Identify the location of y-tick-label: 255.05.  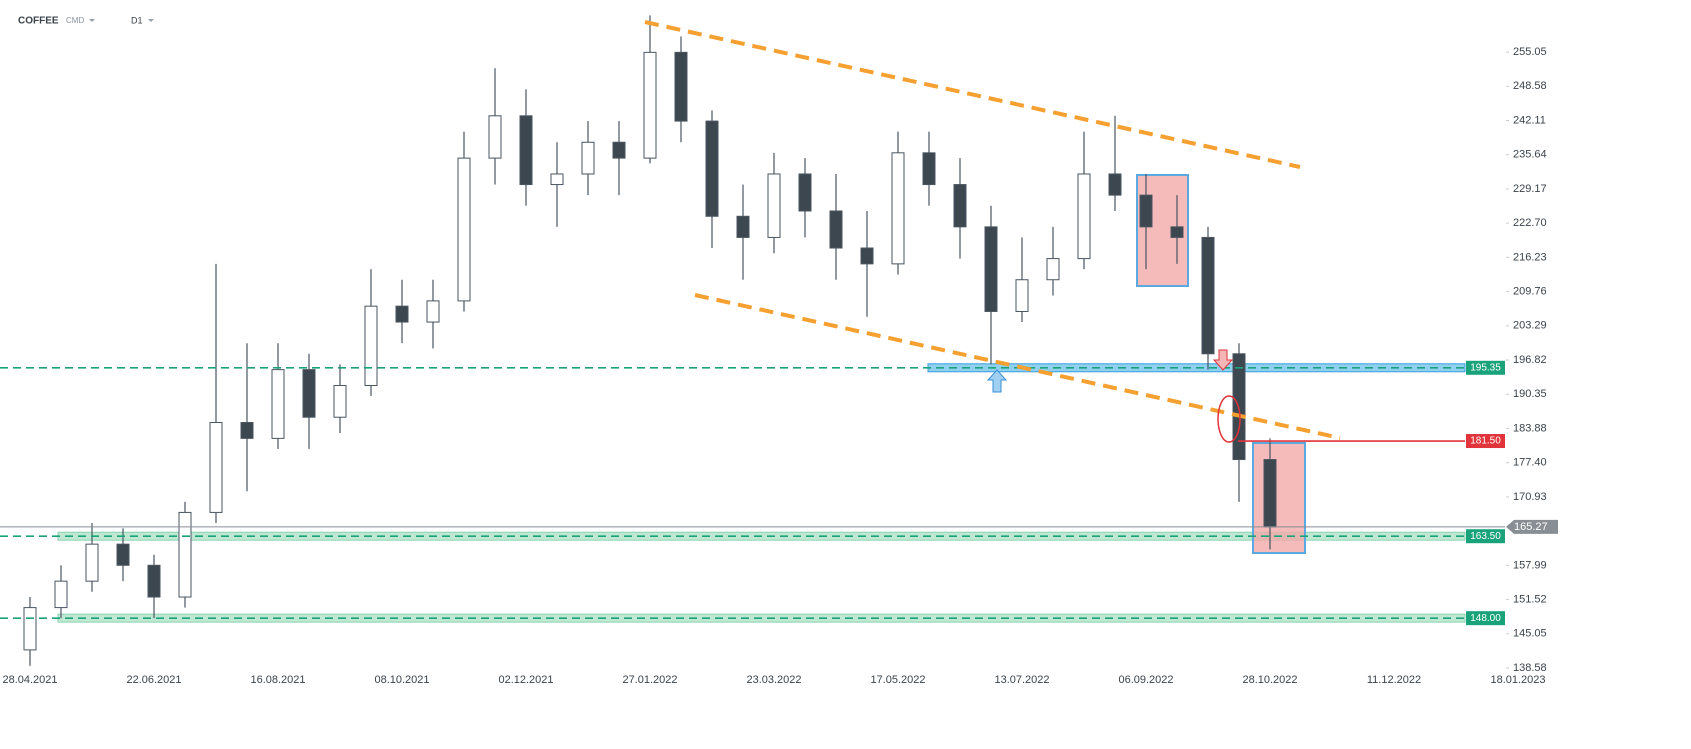
(1530, 52).